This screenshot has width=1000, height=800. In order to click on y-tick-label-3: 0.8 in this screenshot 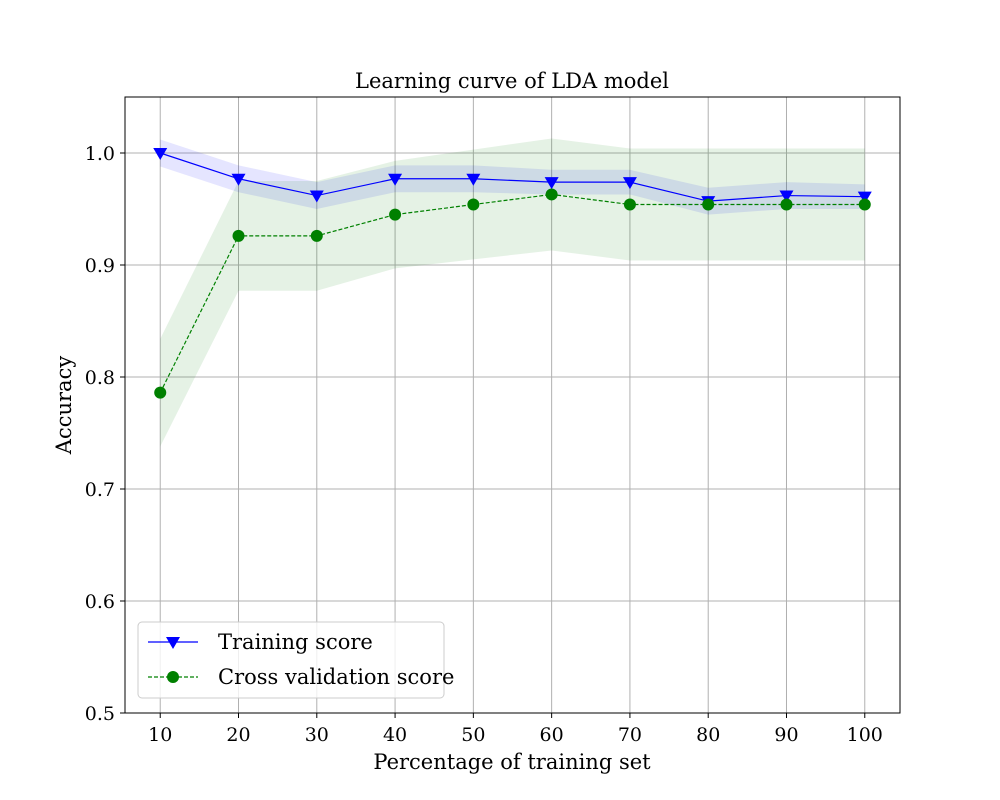, I will do `click(100, 378)`.